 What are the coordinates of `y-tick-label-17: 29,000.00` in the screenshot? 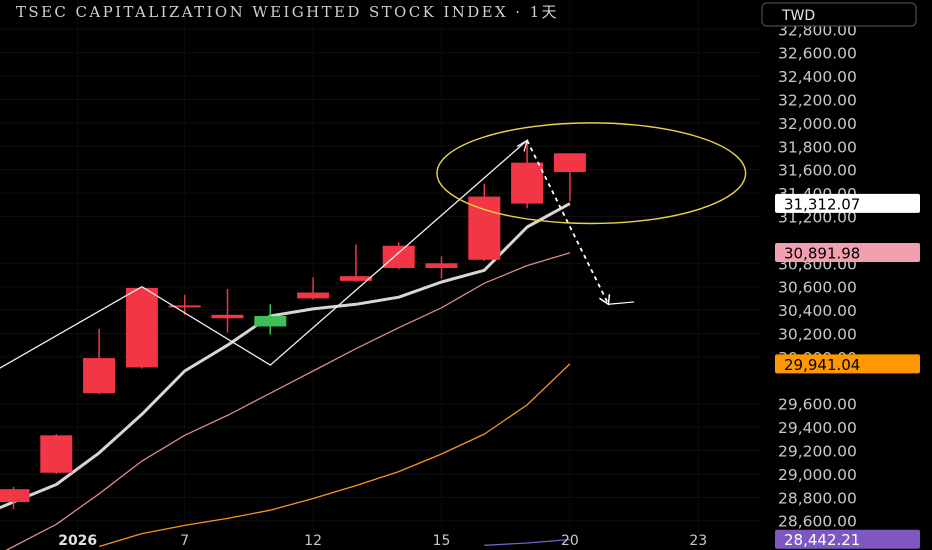 It's located at (817, 475).